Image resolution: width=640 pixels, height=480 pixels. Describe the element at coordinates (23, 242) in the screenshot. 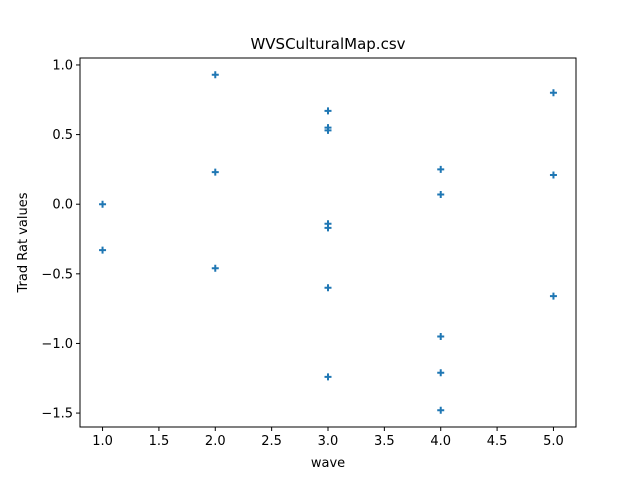

I see `y-axis-label: Trad Rat values` at that location.